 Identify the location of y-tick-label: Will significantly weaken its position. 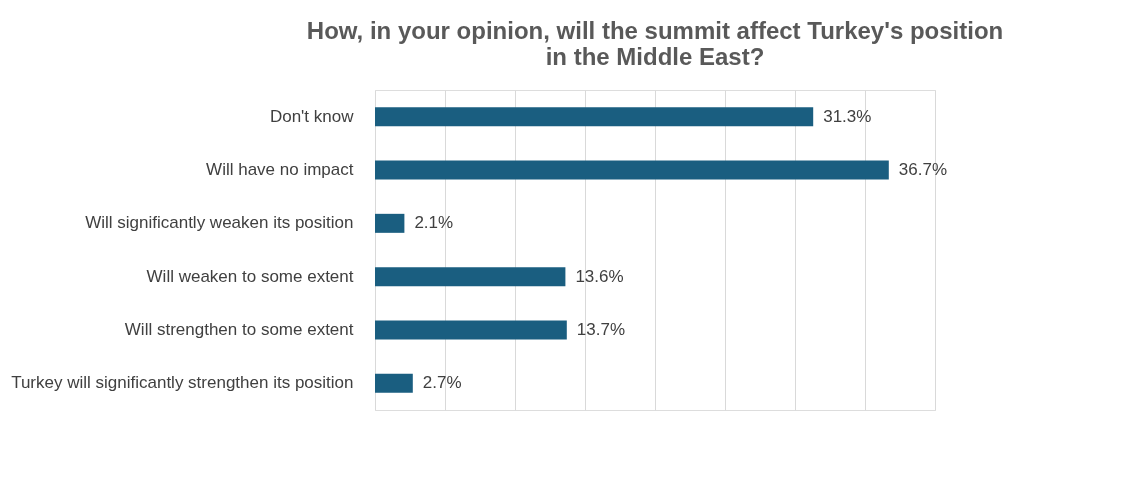
(219, 223).